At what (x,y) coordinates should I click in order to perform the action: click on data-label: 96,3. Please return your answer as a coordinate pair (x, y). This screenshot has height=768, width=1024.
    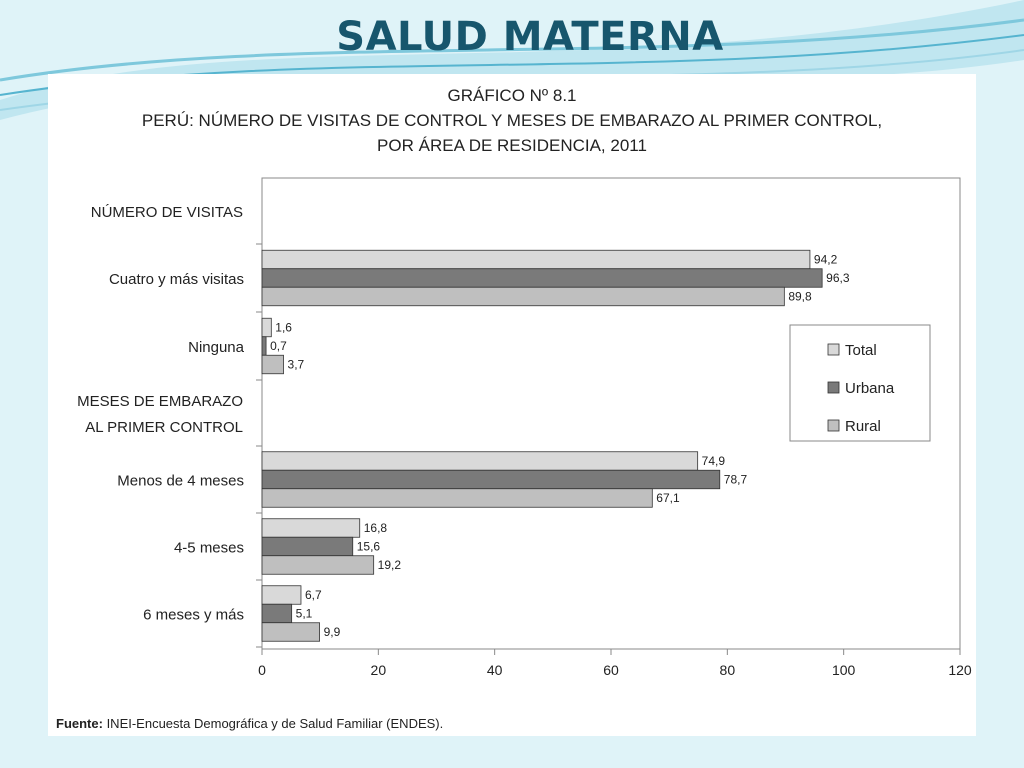
    Looking at the image, I should click on (838, 278).